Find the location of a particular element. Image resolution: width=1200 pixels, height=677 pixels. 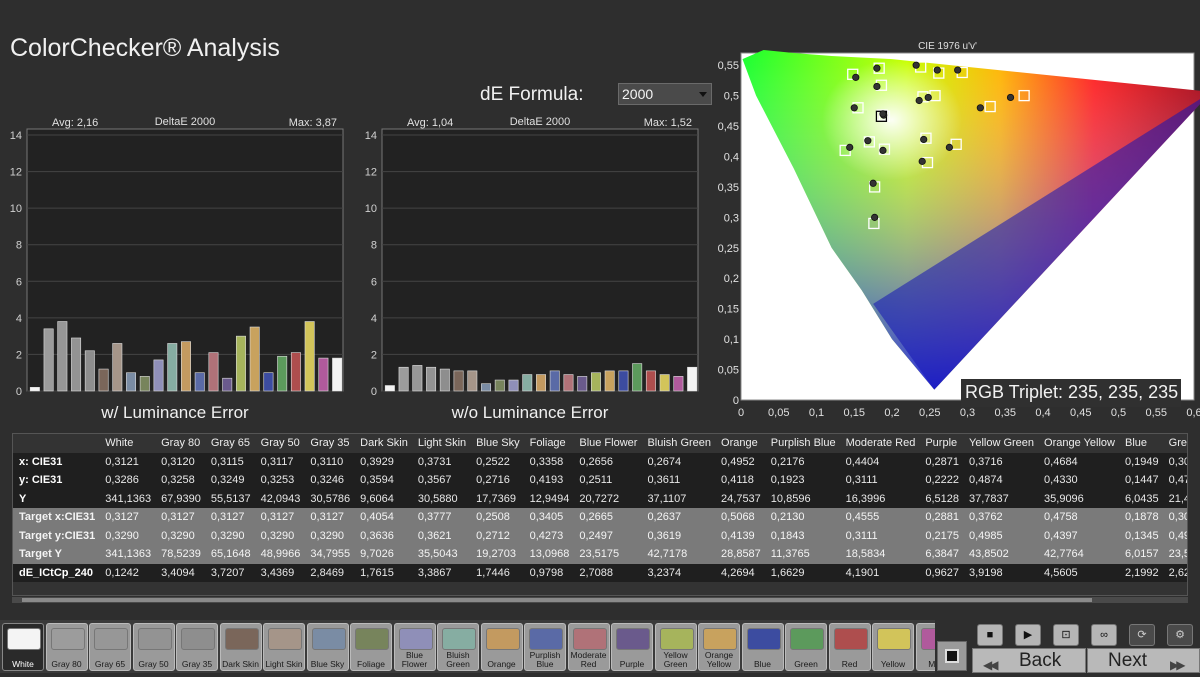

patch-label: Foliage is located at coordinates (371, 664).